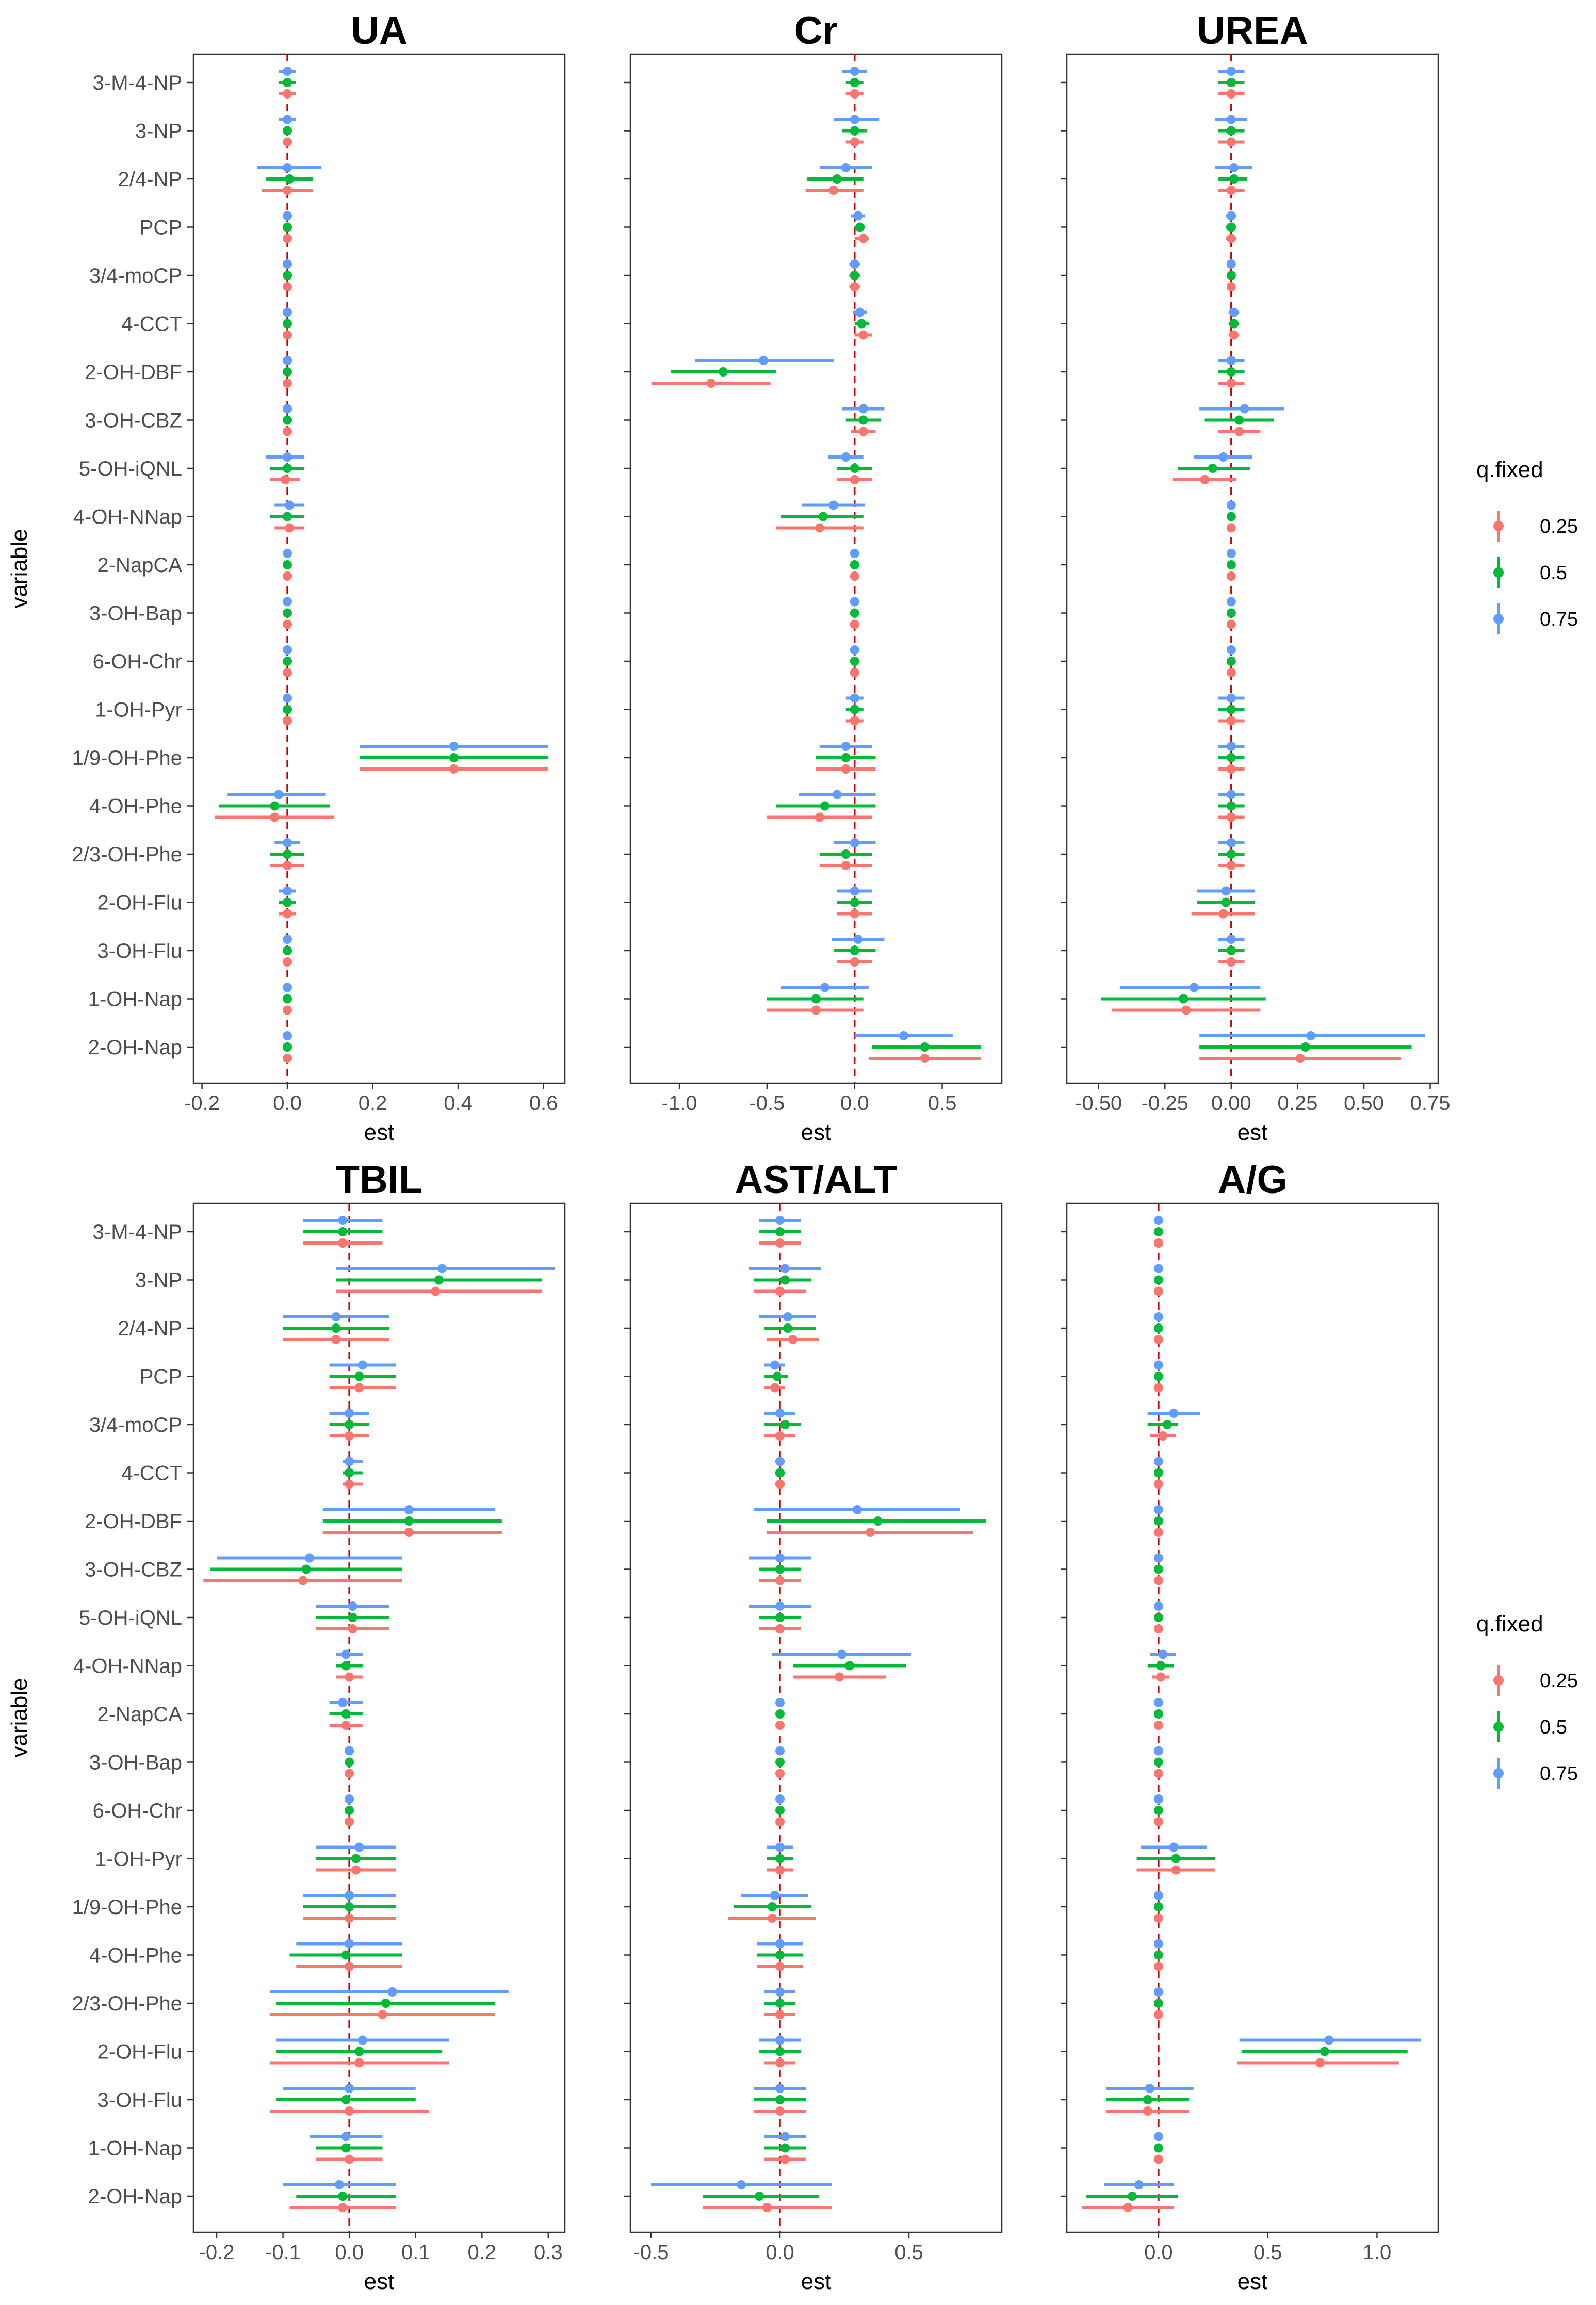 The width and height of the screenshot is (1596, 2305). I want to click on y-tick-label: 1-OH-Nap, so click(135, 1000).